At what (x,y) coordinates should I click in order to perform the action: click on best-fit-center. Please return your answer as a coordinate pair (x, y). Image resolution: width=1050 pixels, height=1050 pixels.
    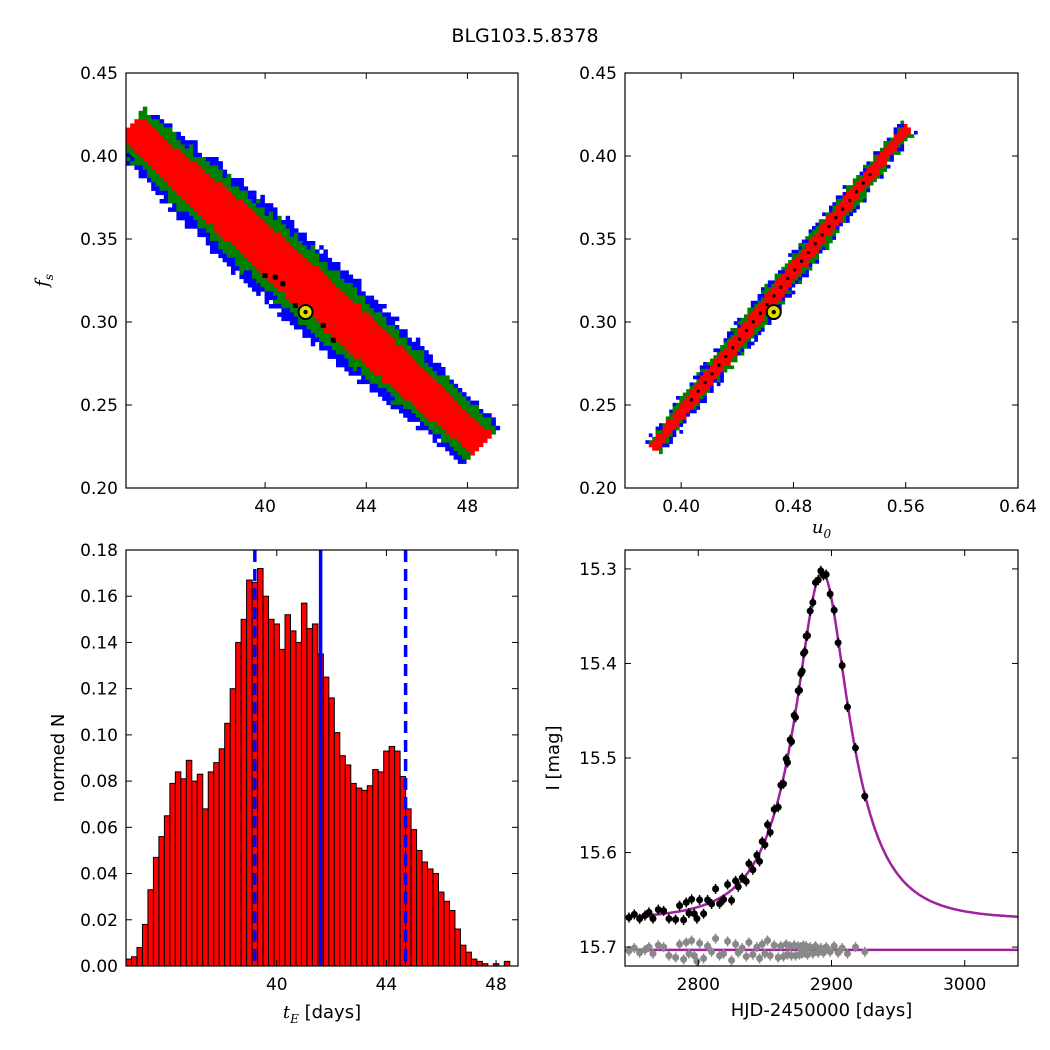
    Looking at the image, I should click on (773, 312).